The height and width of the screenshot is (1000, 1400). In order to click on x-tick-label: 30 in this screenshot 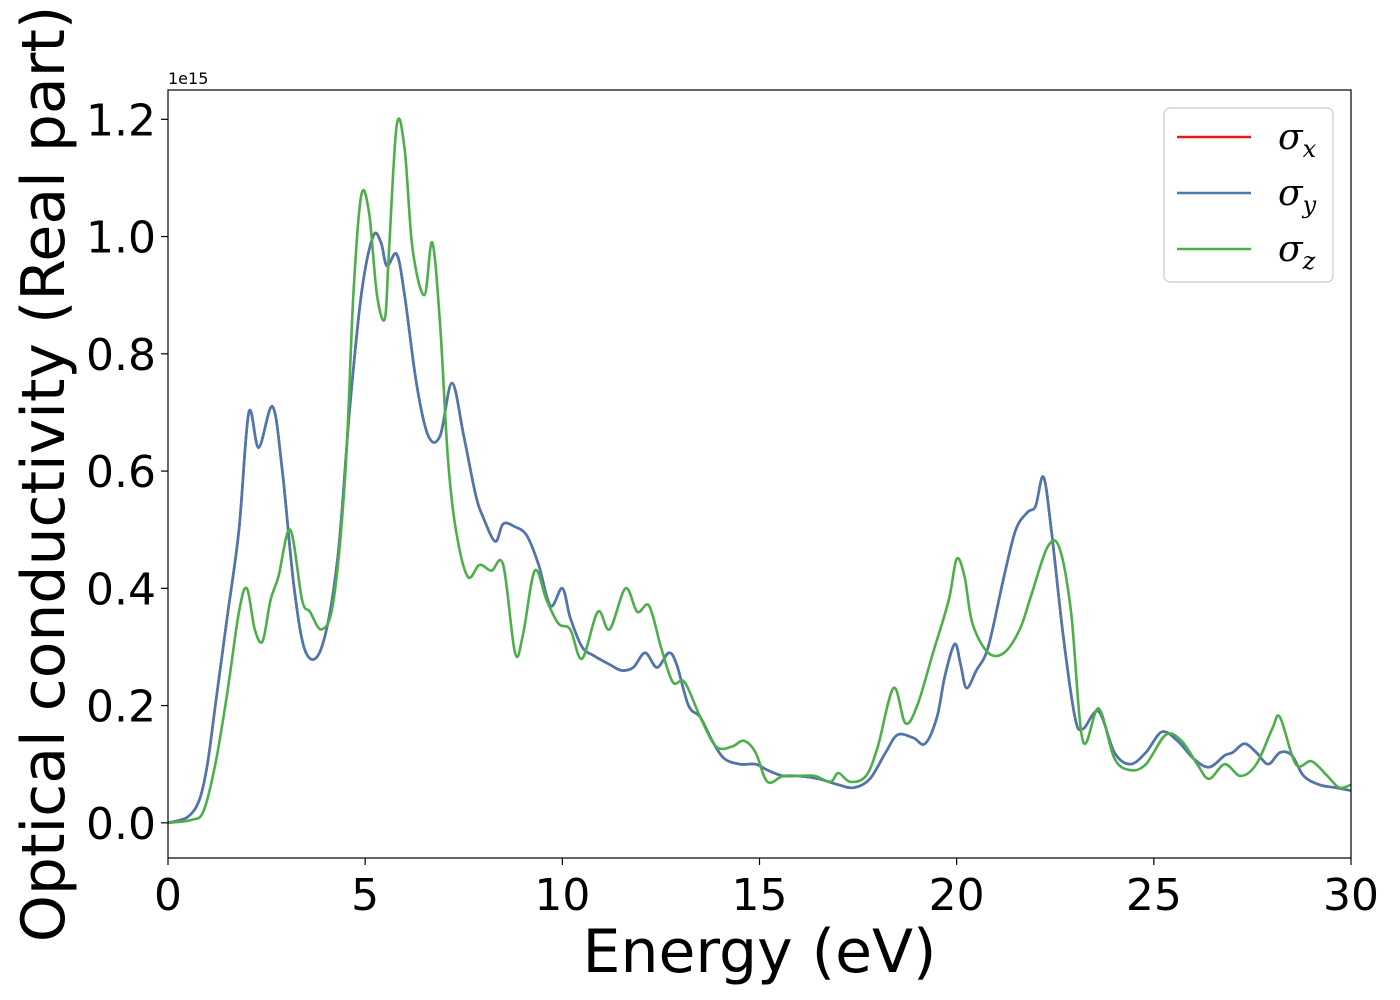, I will do `click(1351, 895)`.